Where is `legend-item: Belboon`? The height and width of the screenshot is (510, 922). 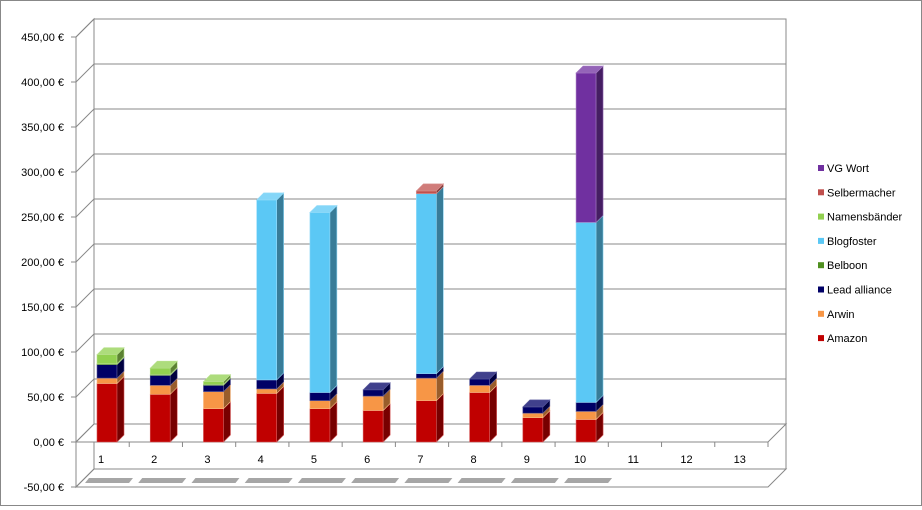 legend-item: Belboon is located at coordinates (842, 266).